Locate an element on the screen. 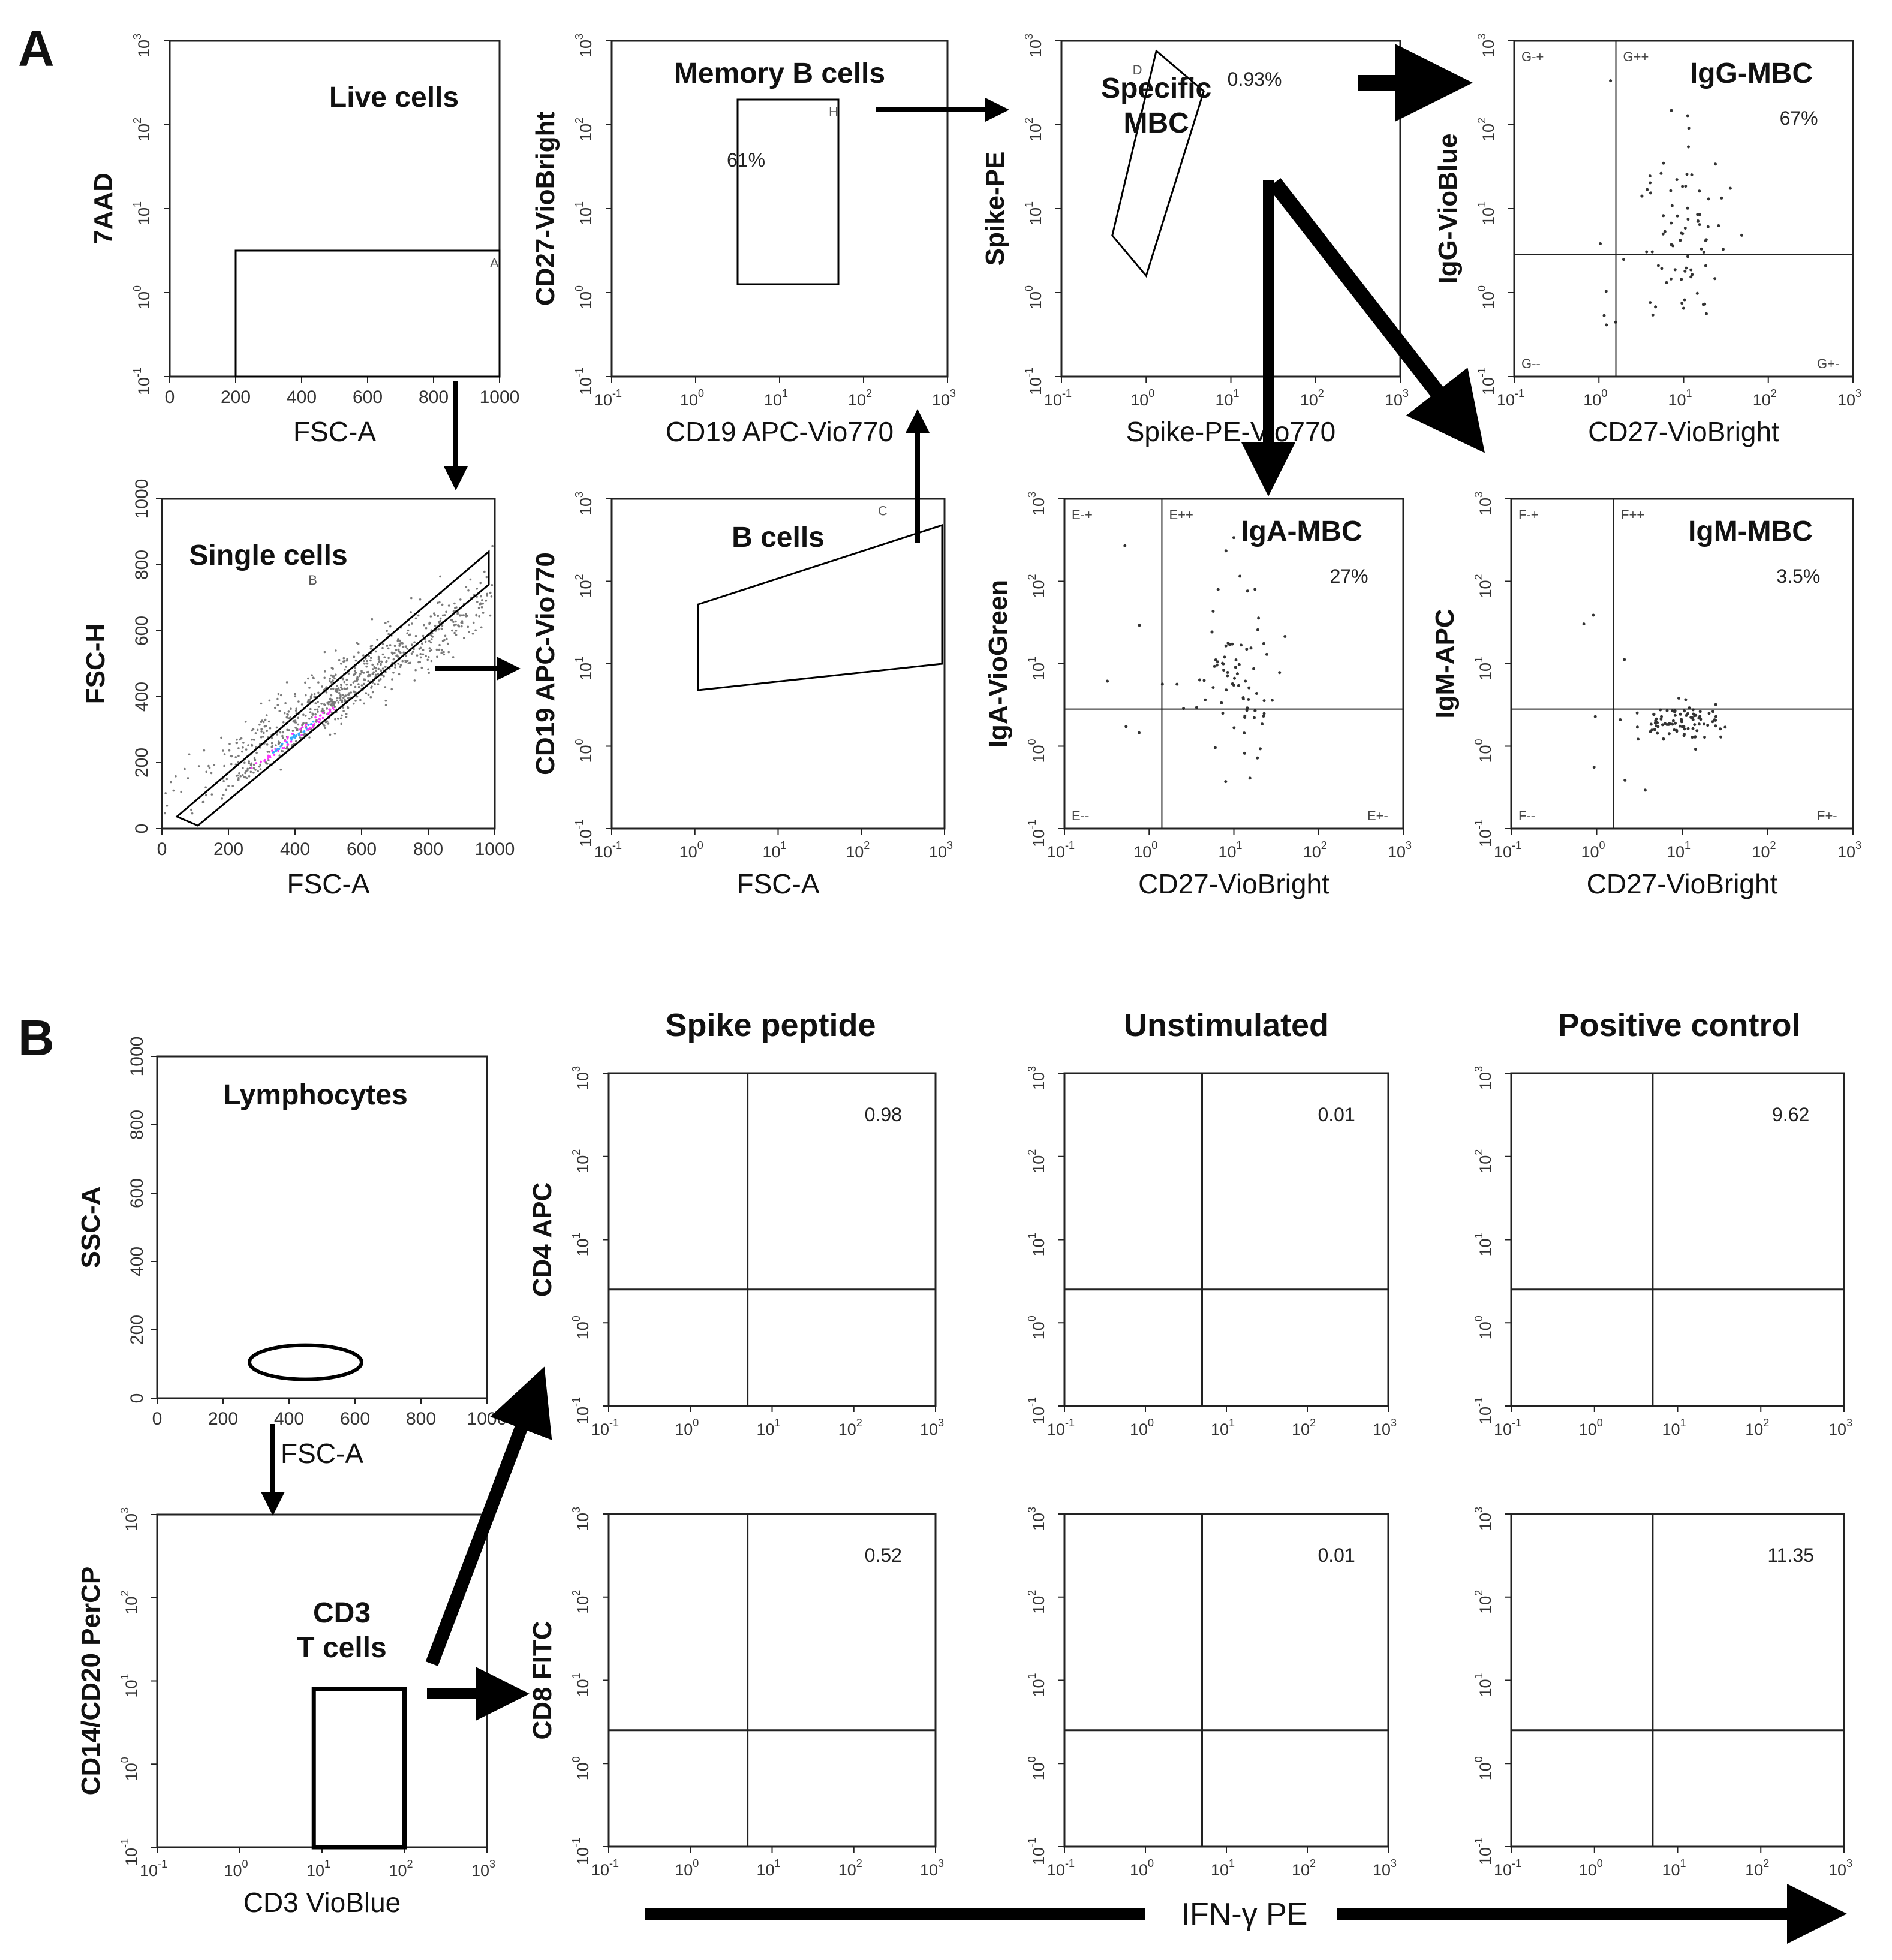  y-tick-label: 100 is located at coordinates (142, 297).